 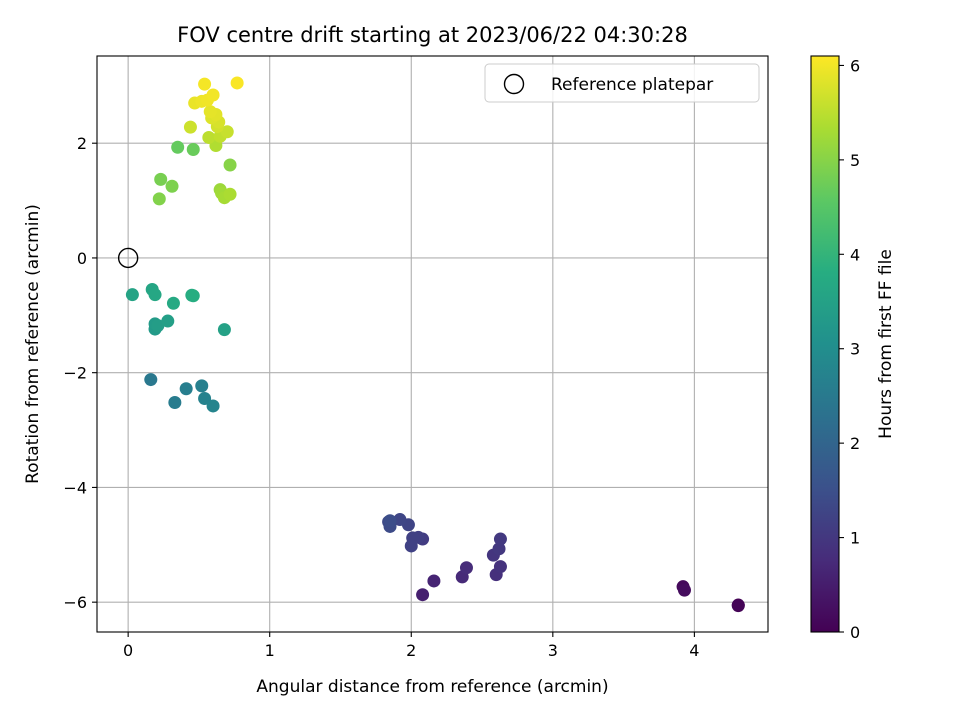 I want to click on y-tick-label: 0, so click(x=82, y=258).